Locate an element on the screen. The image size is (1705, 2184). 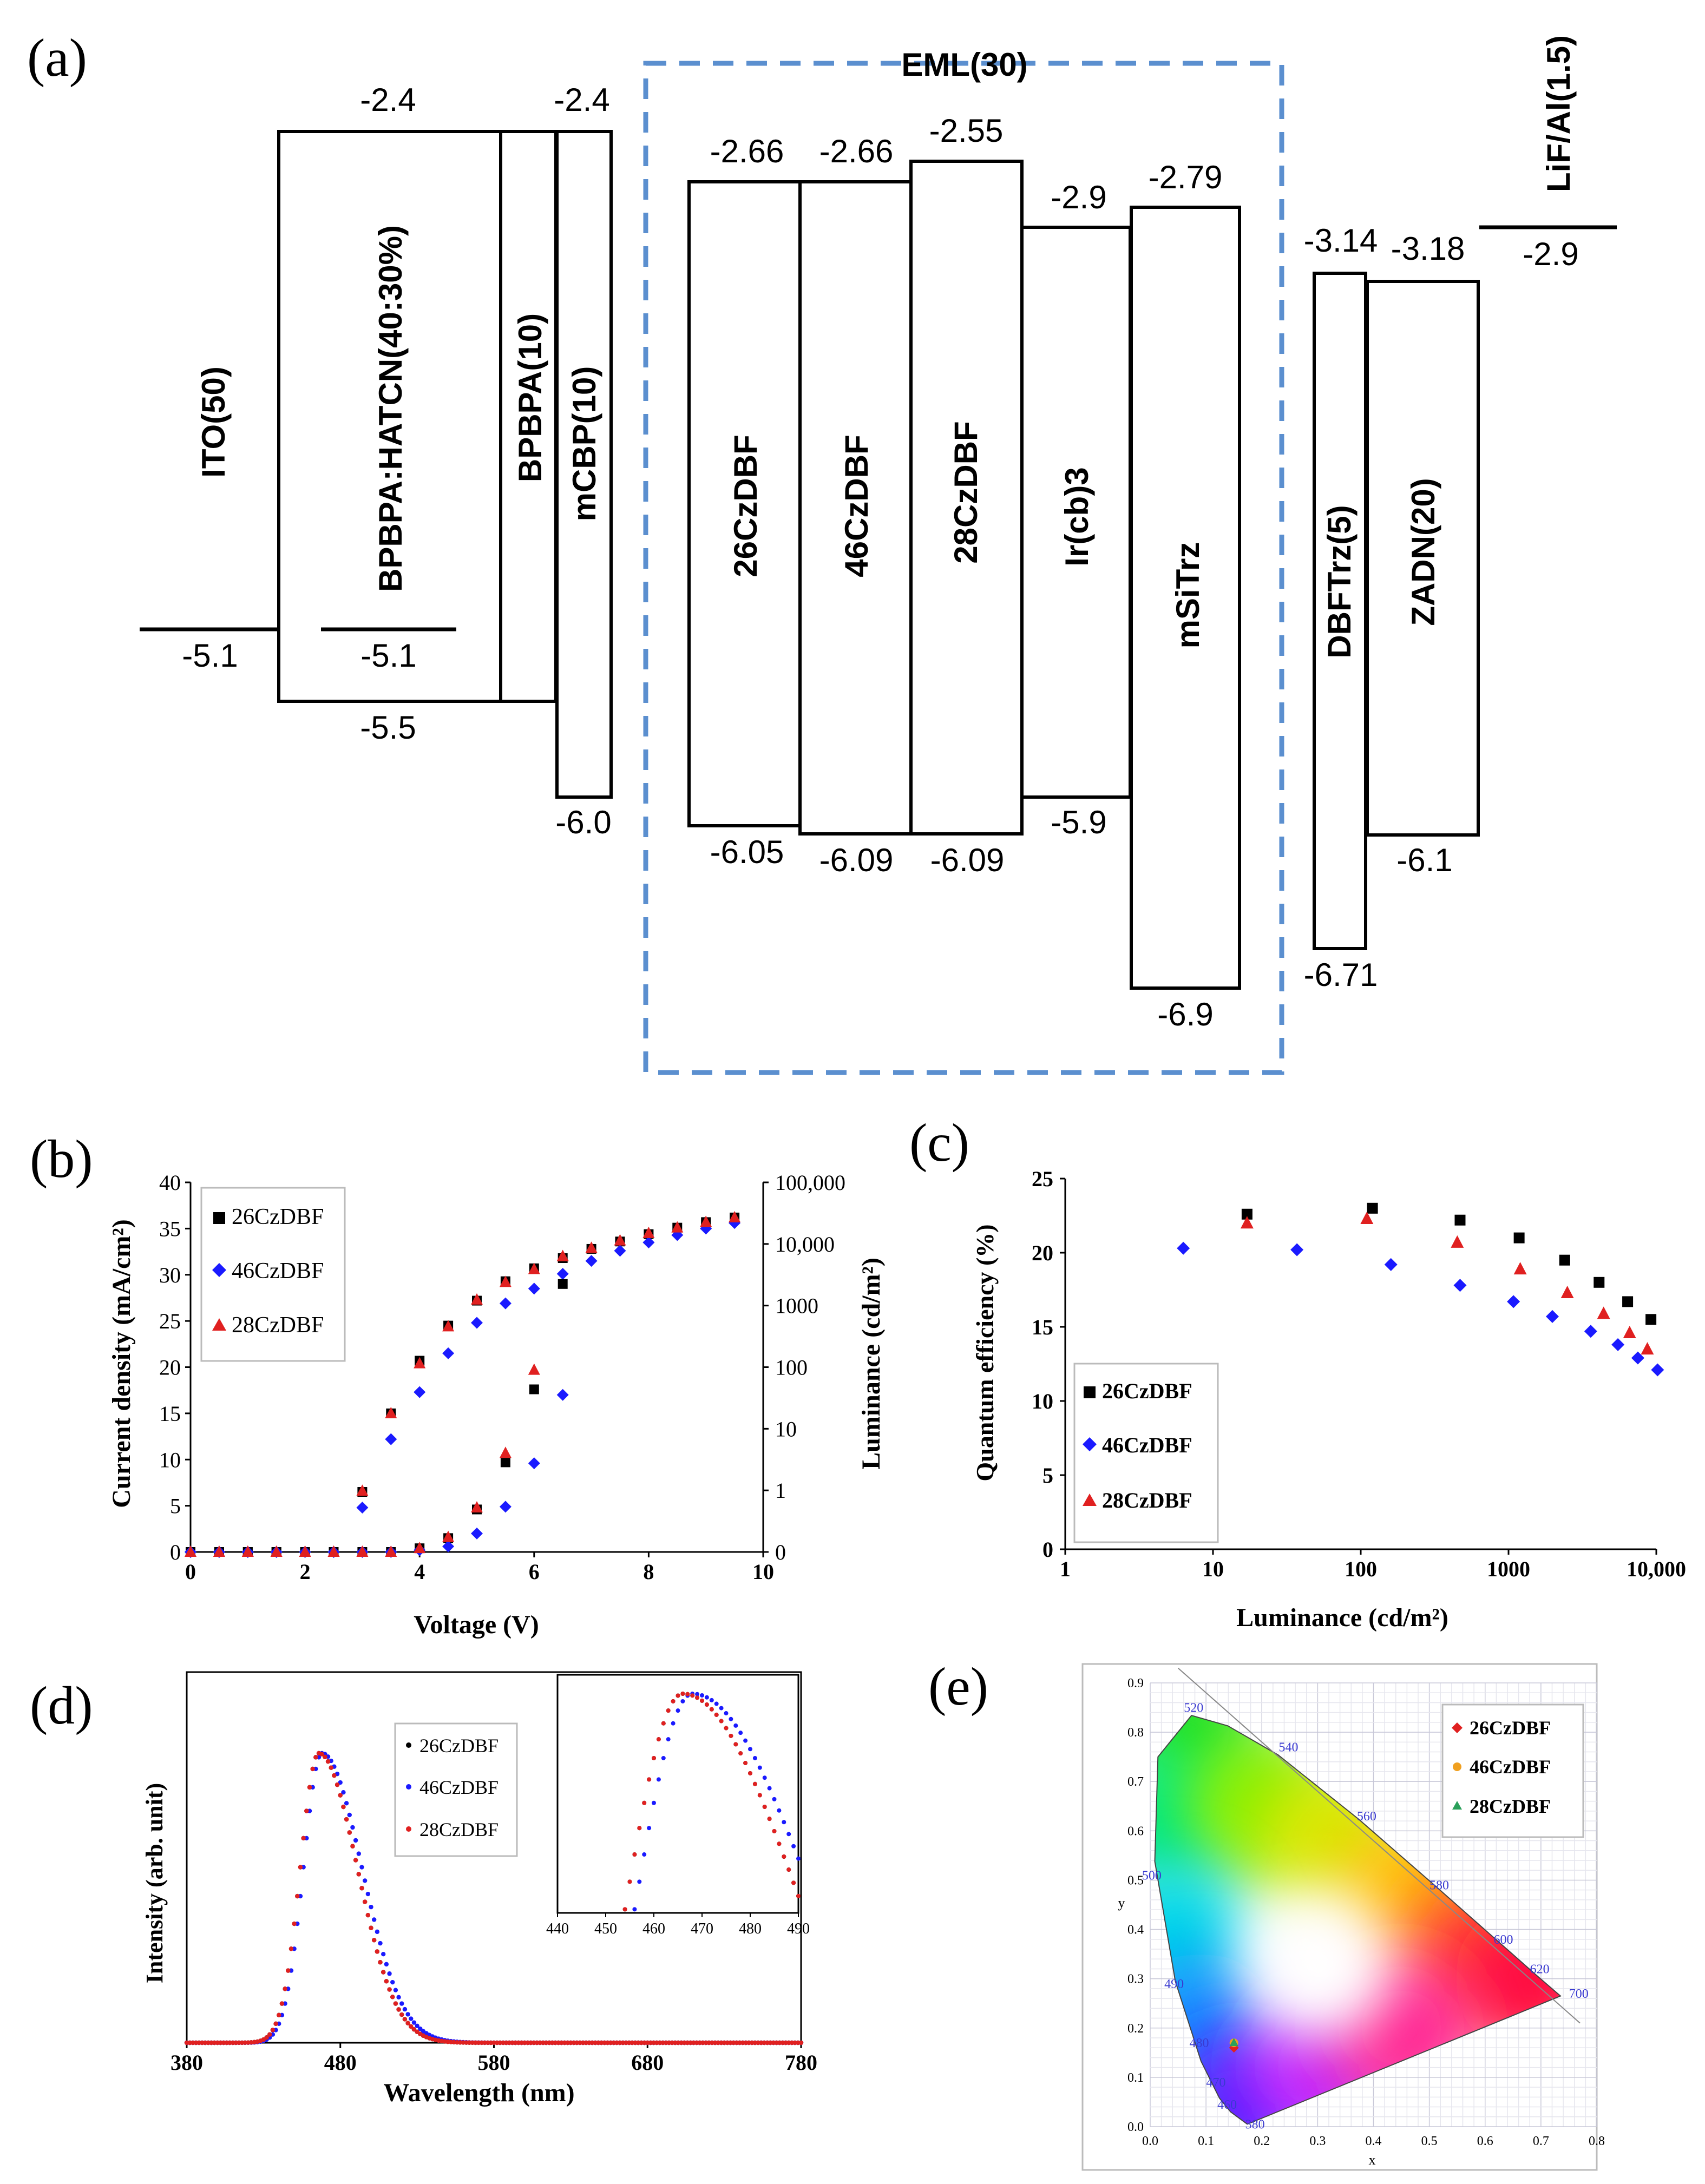
d-legend-box is located at coordinates (456, 1789).